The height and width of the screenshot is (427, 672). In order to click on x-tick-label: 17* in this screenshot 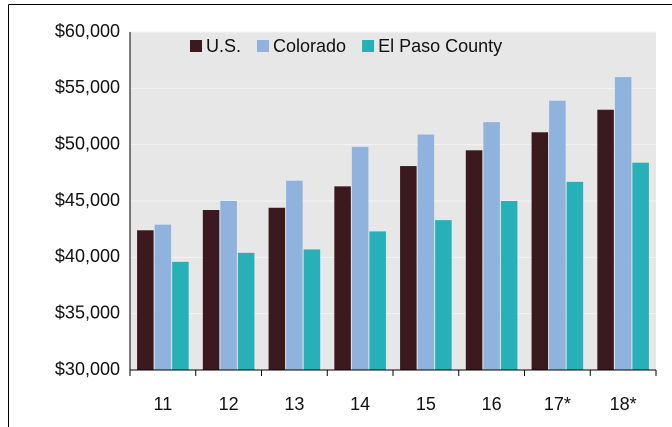, I will do `click(557, 404)`.